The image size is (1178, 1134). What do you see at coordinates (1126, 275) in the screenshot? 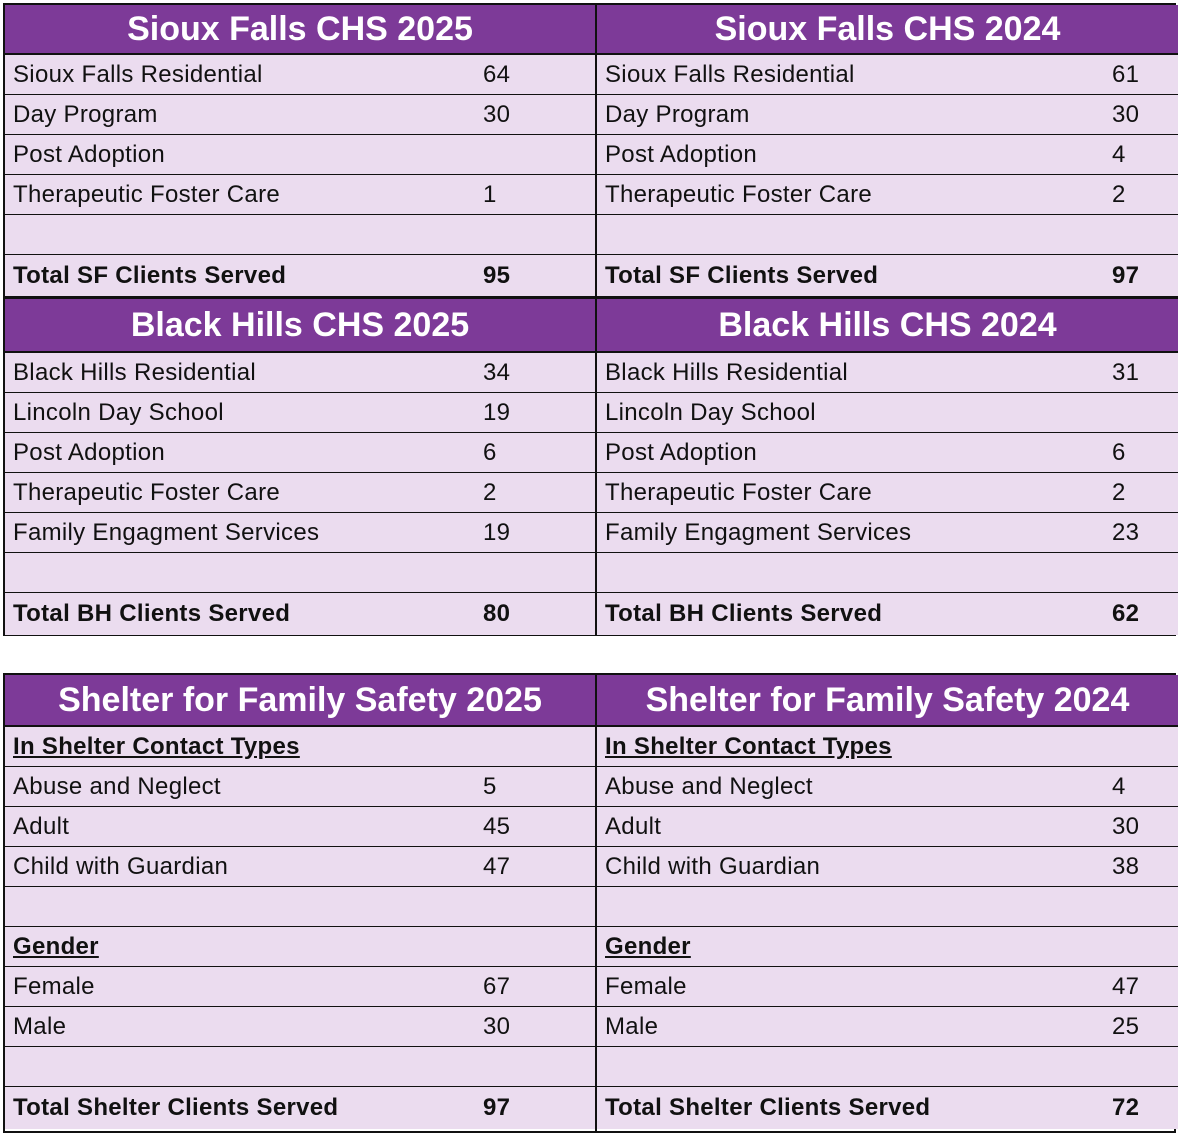
I see `total-value: 97` at bounding box center [1126, 275].